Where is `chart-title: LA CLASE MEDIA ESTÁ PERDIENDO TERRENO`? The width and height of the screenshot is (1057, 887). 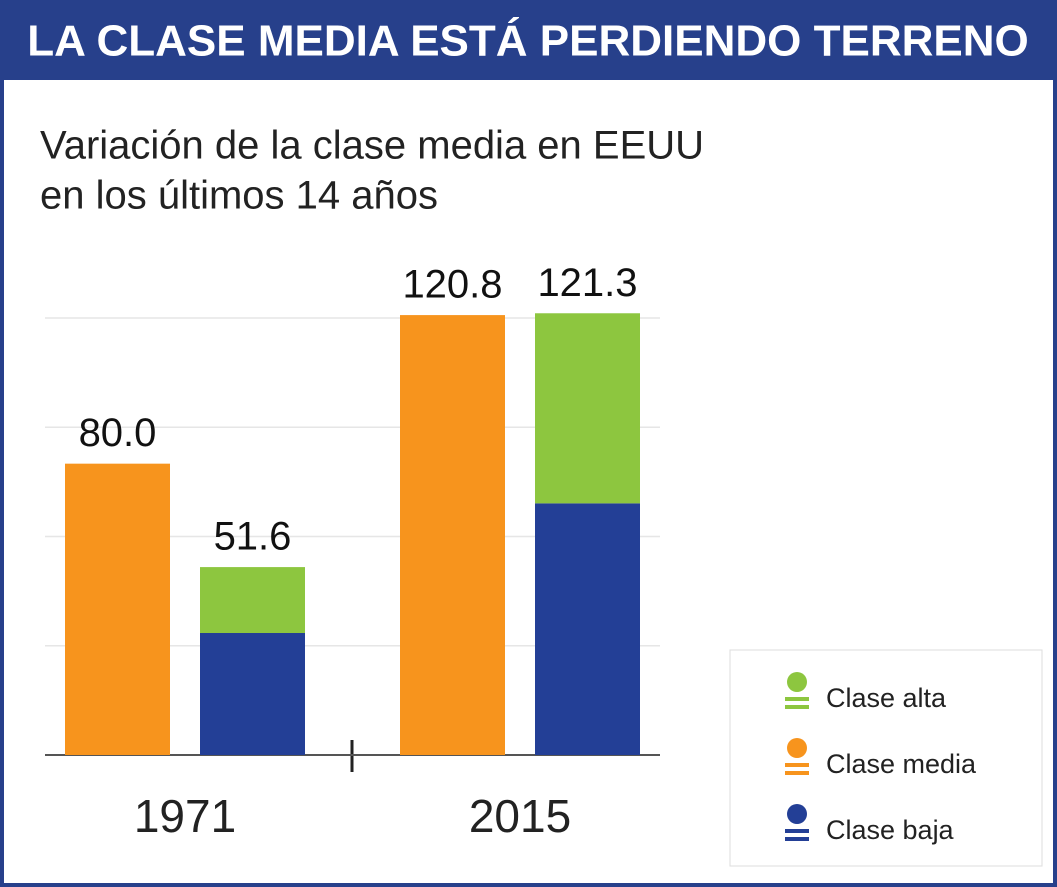
chart-title: LA CLASE MEDIA ESTÁ PERDIENDO TERRENO is located at coordinates (527, 41).